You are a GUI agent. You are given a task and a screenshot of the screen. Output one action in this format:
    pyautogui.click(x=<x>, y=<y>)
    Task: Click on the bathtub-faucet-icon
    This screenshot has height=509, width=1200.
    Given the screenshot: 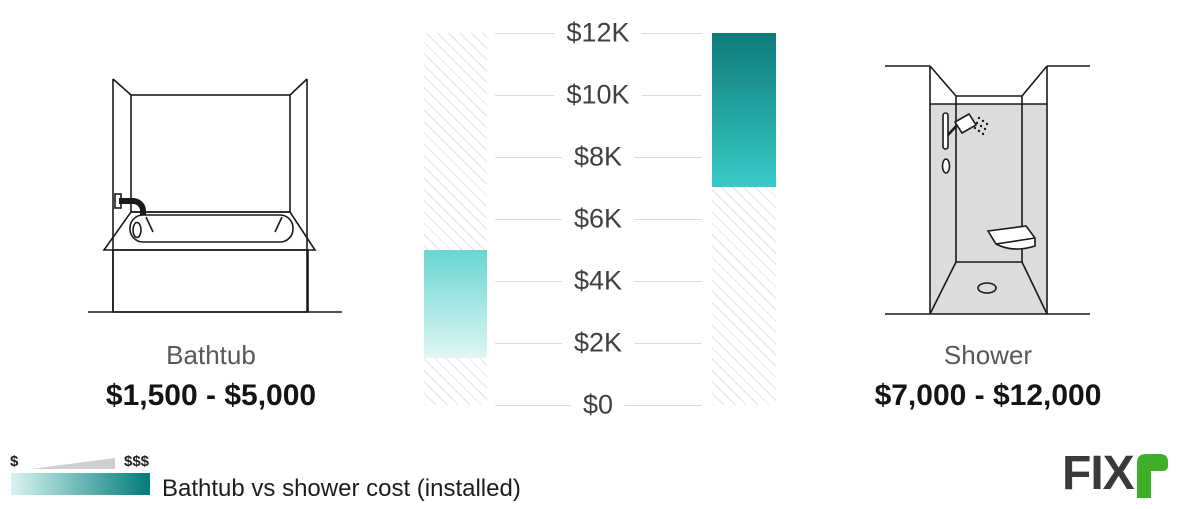 What is the action you would take?
    pyautogui.click(x=130, y=204)
    